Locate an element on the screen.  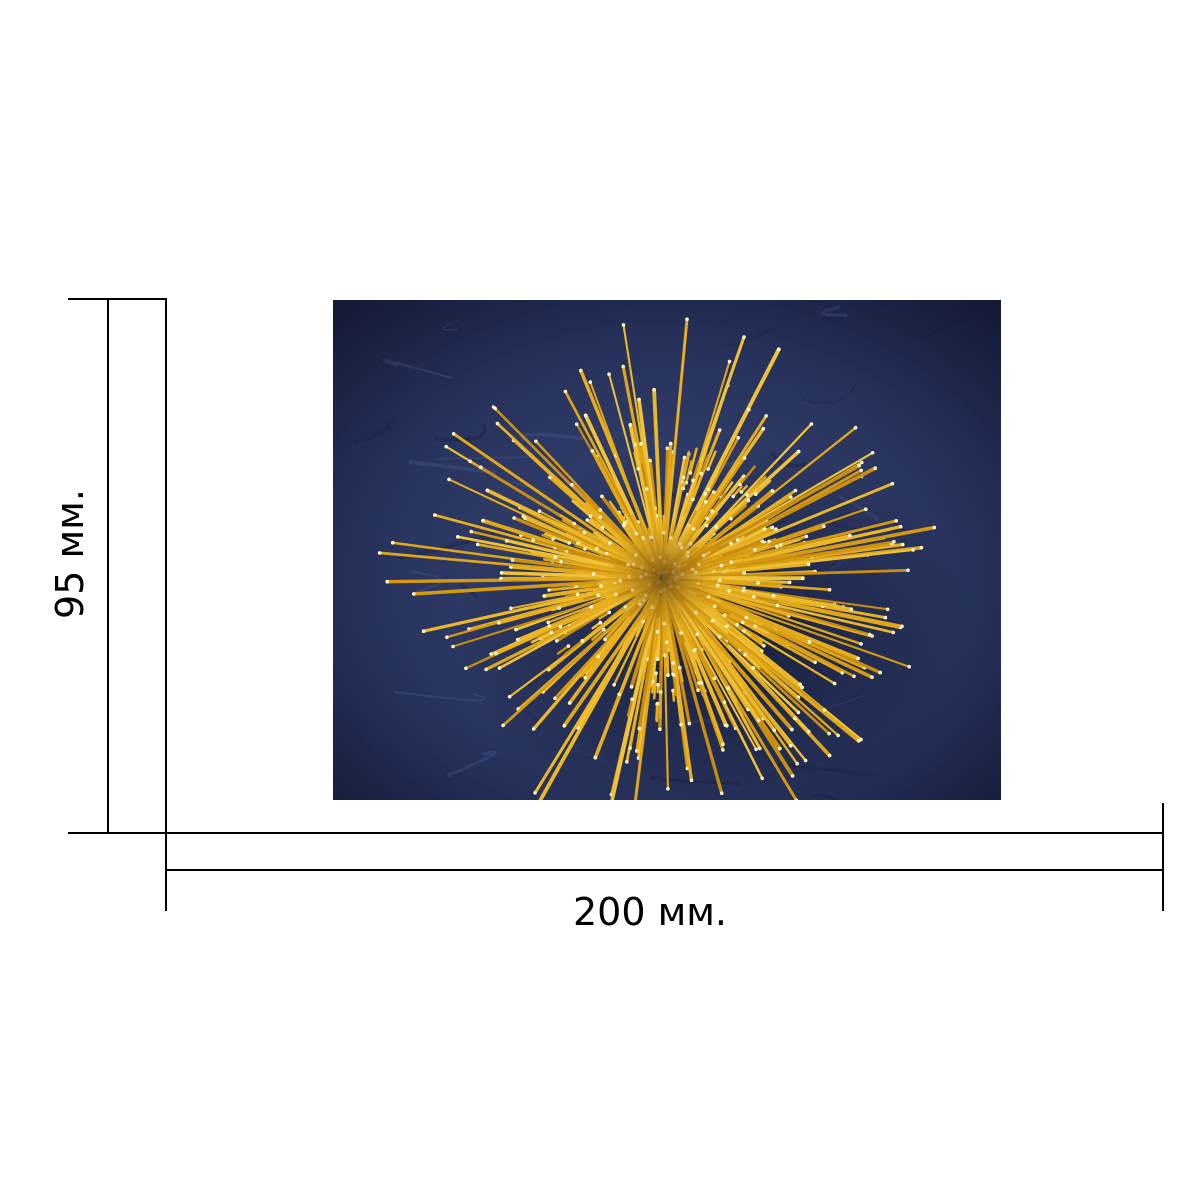
height-dimension-line-inner is located at coordinates (166, 566).